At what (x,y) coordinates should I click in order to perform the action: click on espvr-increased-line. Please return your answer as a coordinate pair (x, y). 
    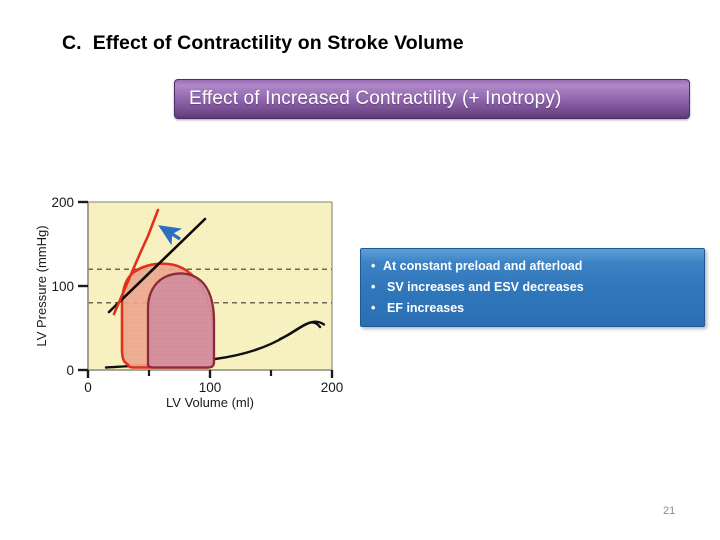
    Looking at the image, I should click on (136, 262).